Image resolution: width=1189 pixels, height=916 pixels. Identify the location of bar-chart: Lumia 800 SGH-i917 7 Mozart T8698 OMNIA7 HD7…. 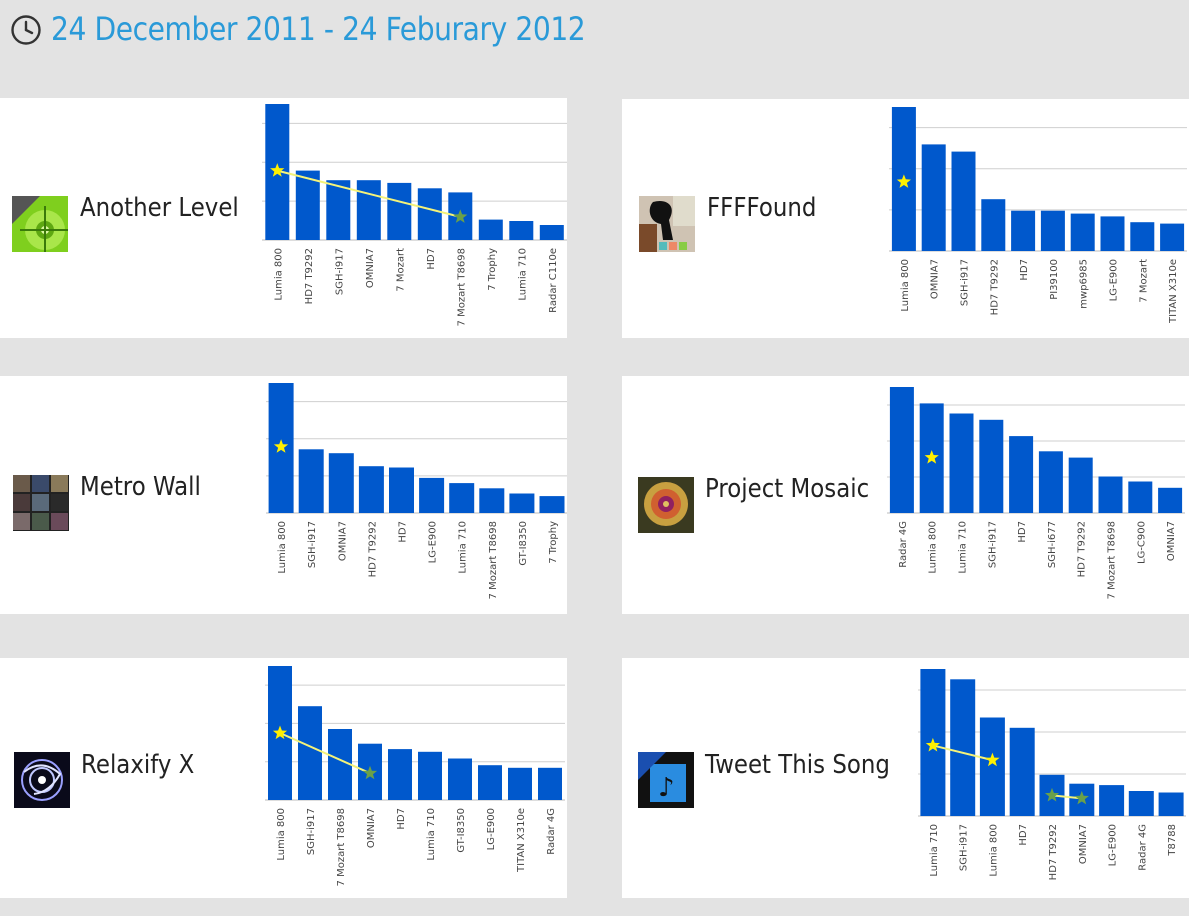
(415, 776).